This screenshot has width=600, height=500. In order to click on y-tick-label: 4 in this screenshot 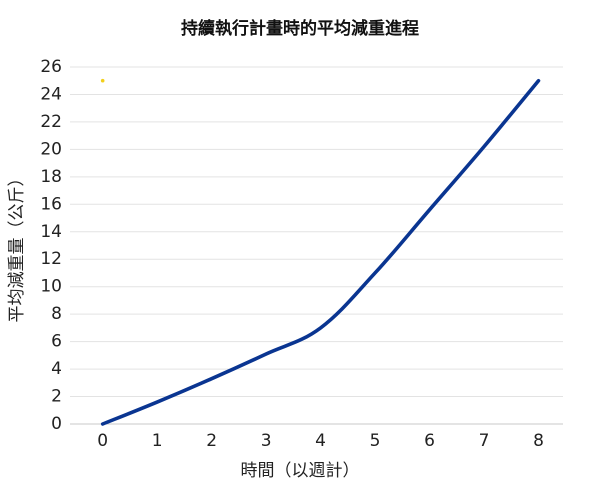, I will do `click(56, 369)`.